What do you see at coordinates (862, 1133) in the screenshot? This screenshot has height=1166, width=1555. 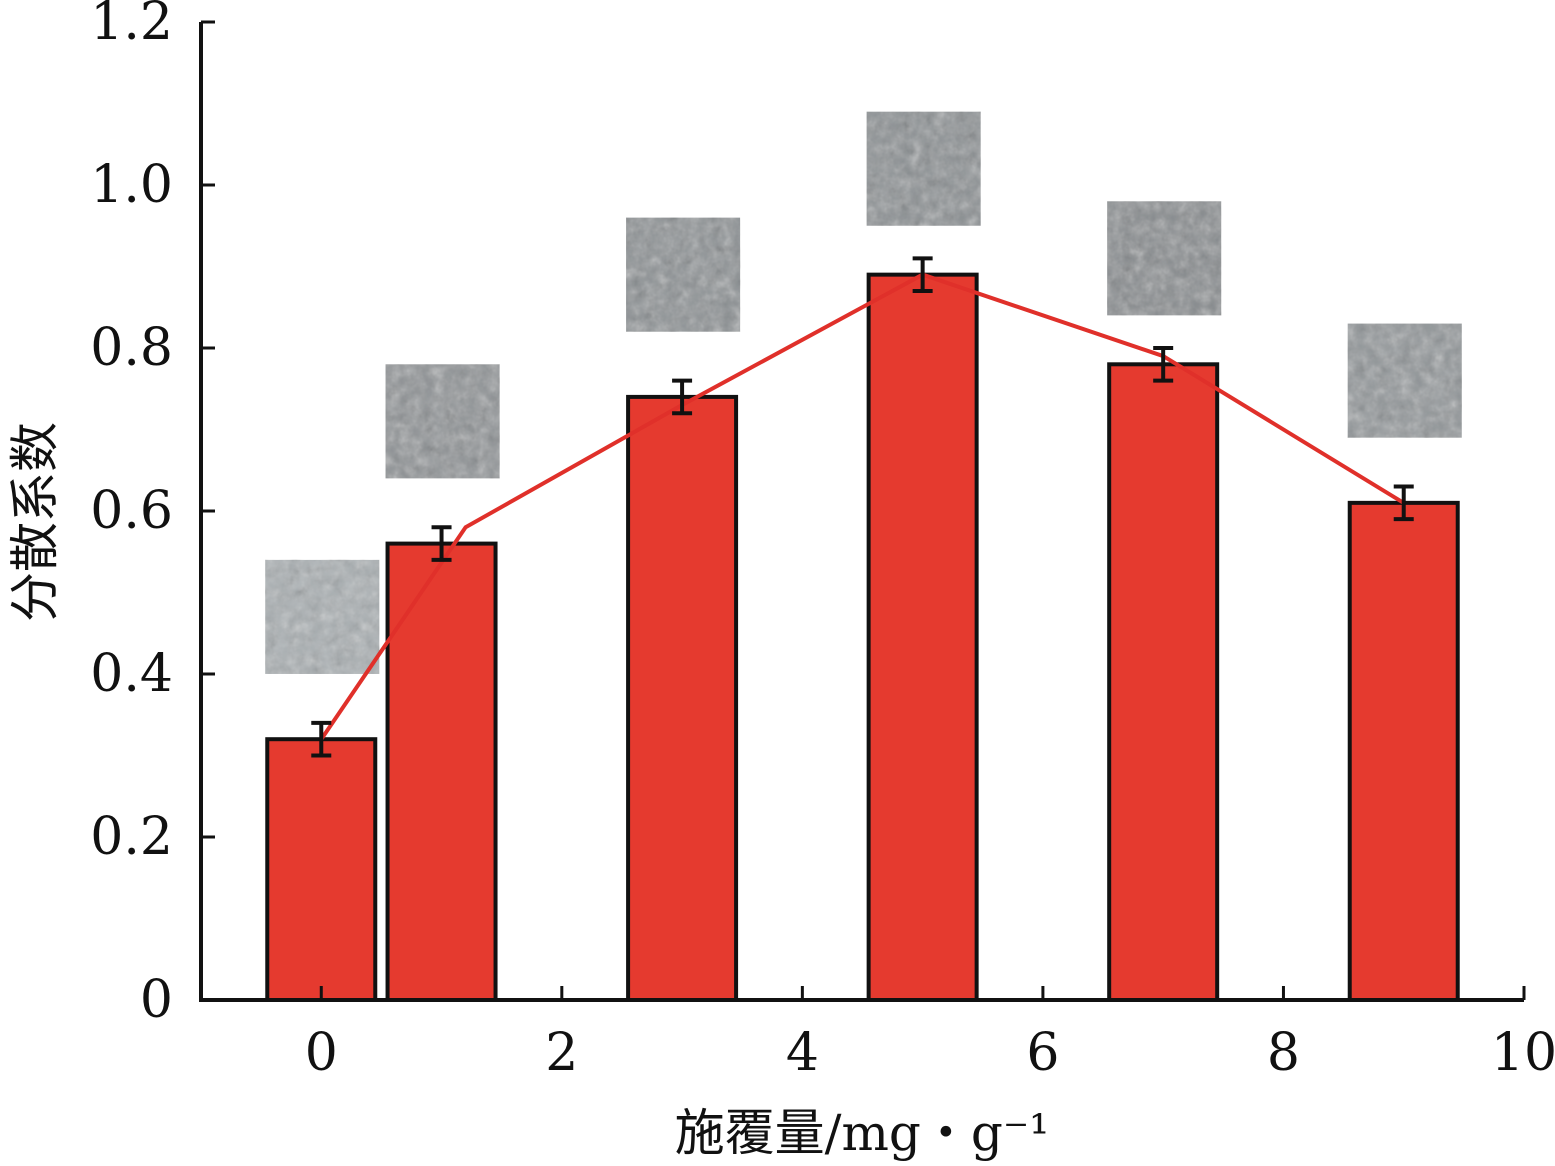 I see `x-axis-title: 施覆量/mg・g⁻¹` at bounding box center [862, 1133].